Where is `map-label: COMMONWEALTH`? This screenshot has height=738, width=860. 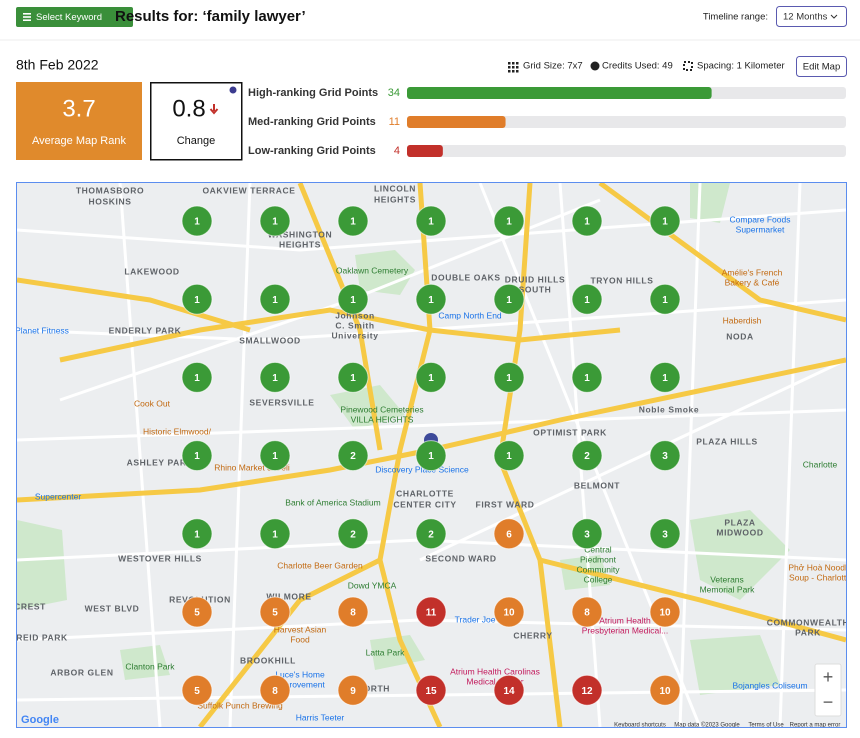
map-label: COMMONWEALTH is located at coordinates (808, 622).